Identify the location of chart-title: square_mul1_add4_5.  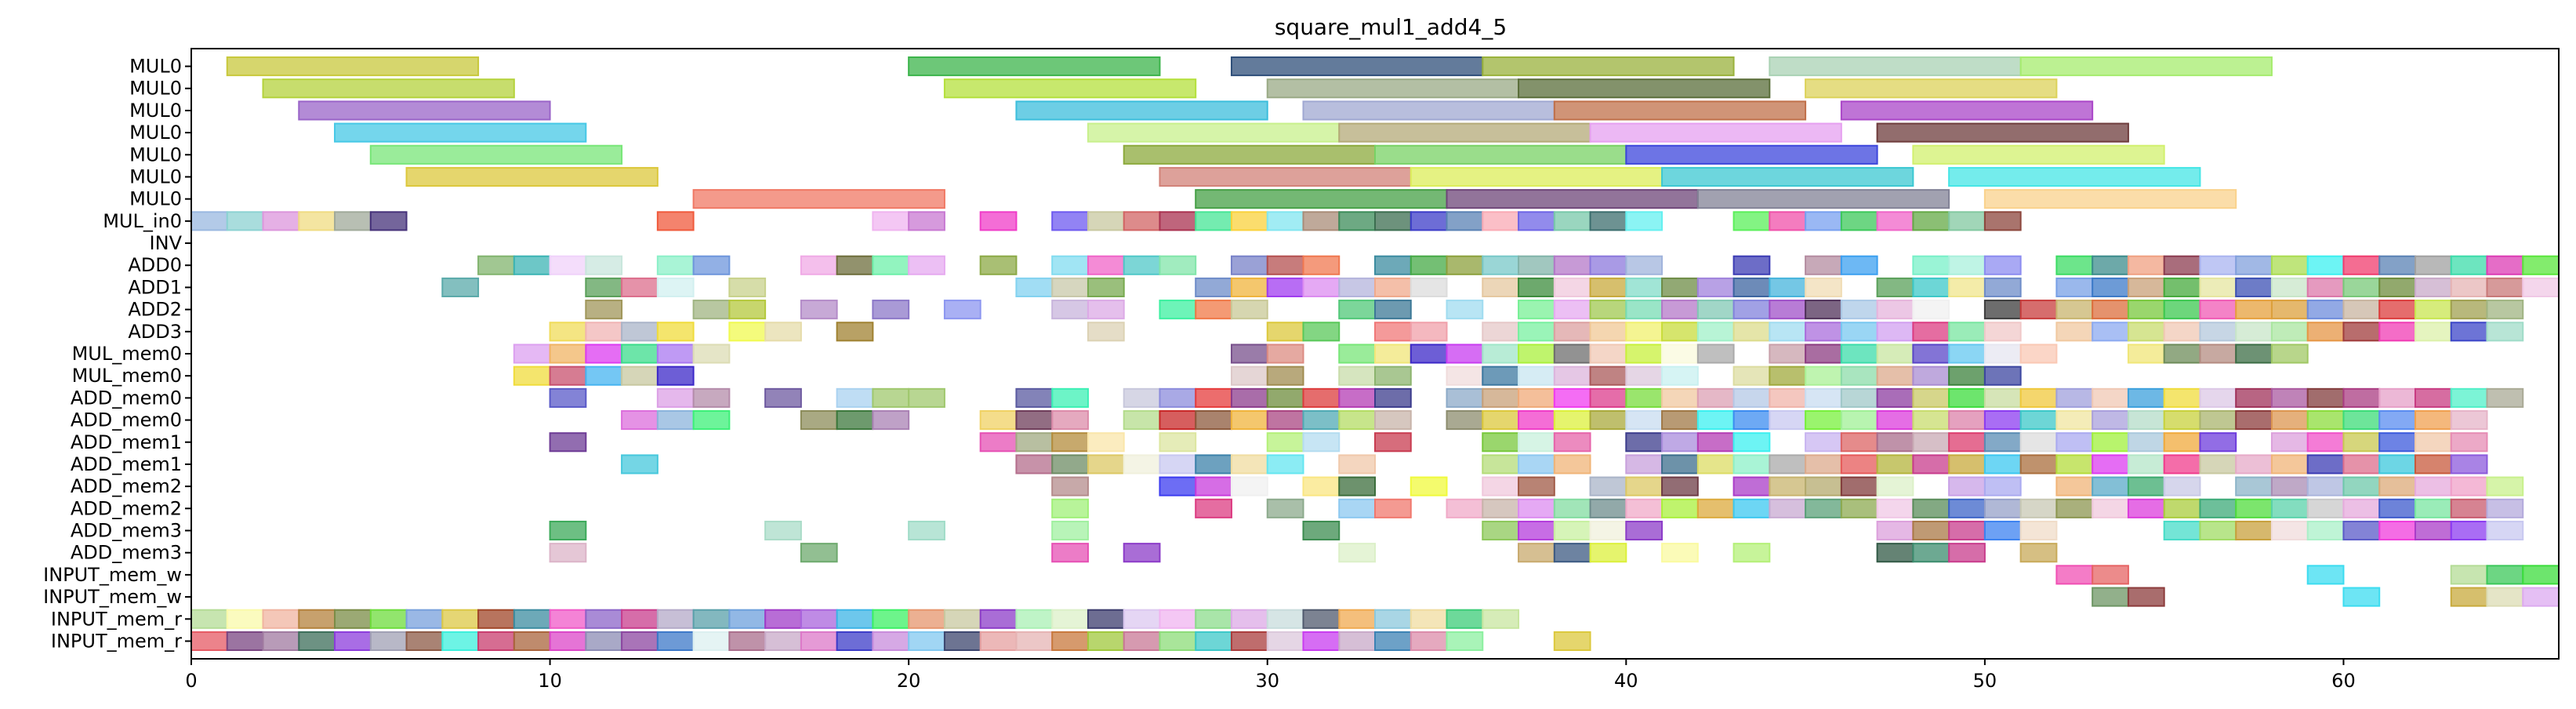
(1391, 27).